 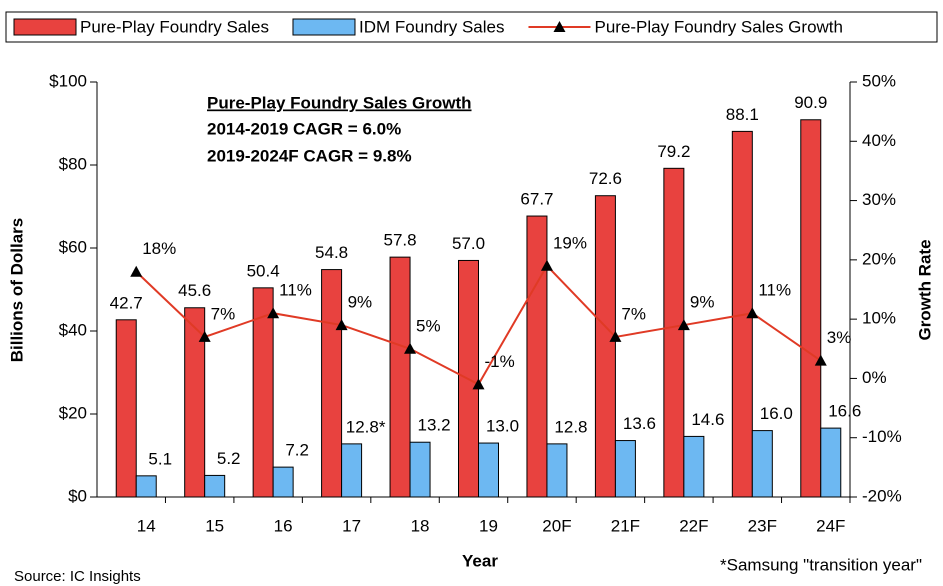 I want to click on data-label: 19%, so click(x=570, y=242).